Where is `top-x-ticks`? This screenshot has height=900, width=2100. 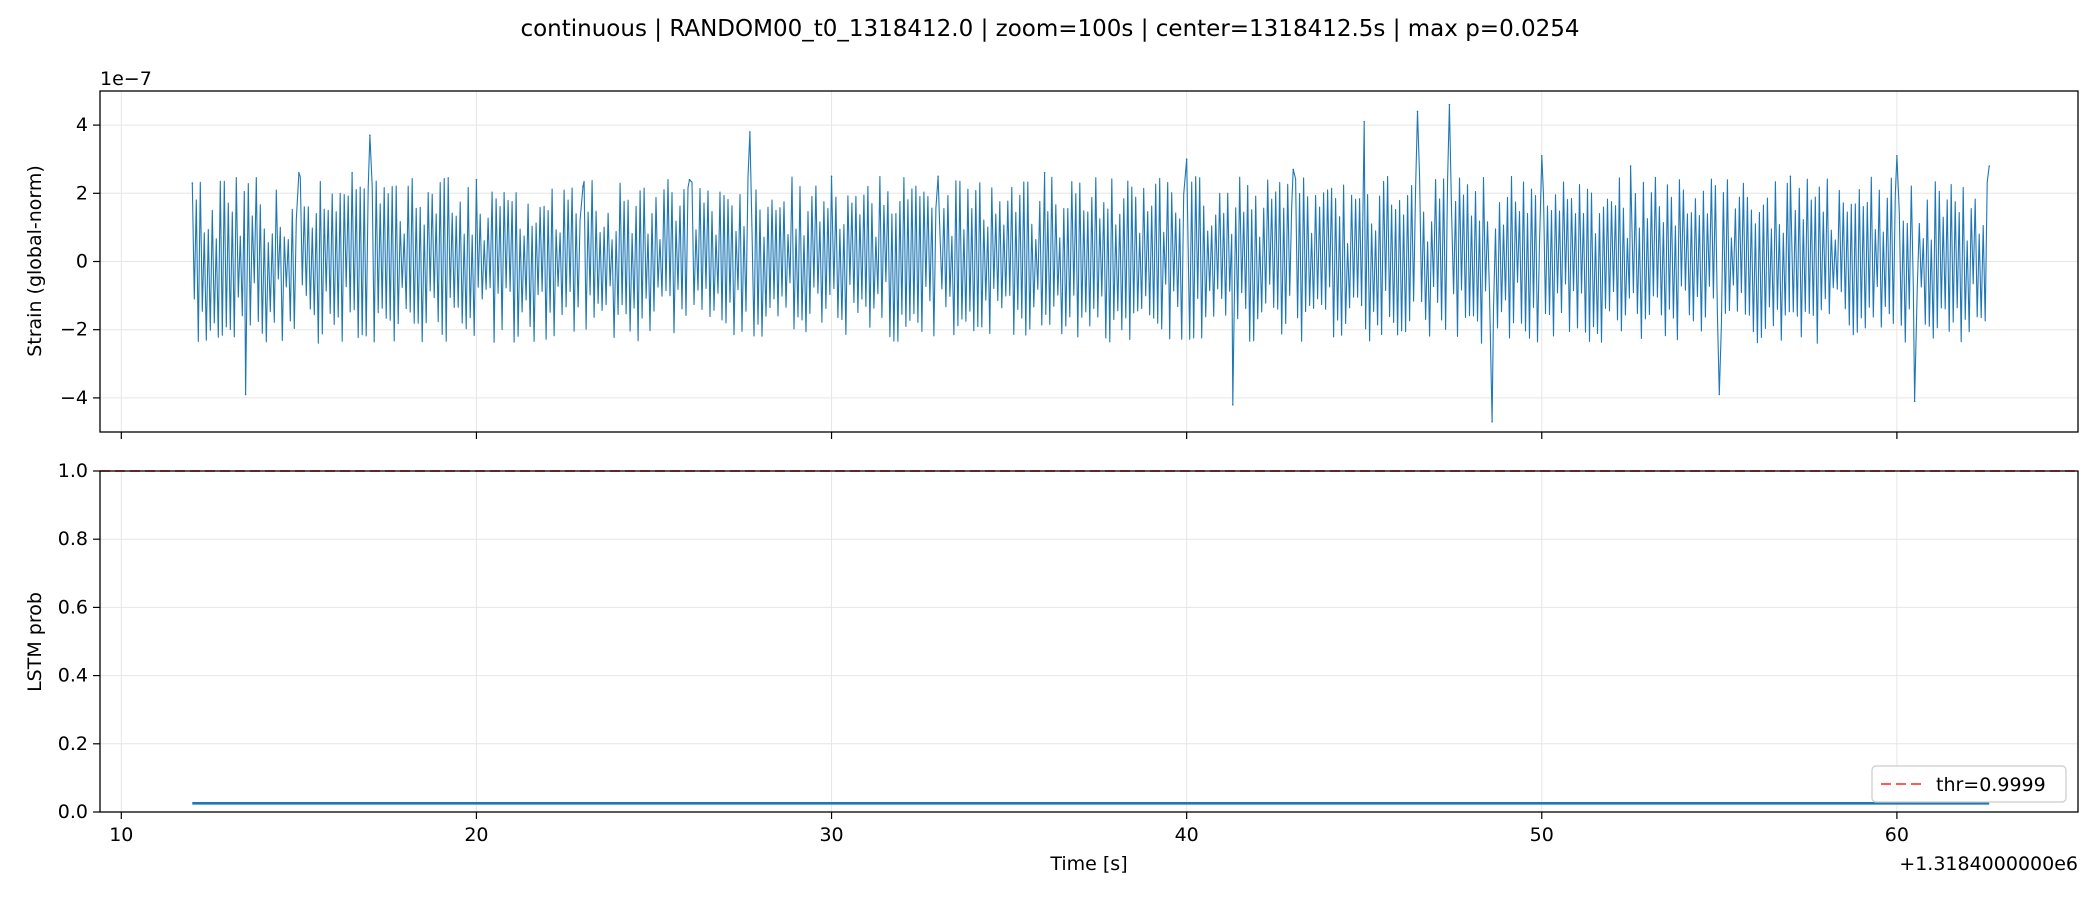 top-x-ticks is located at coordinates (1009, 435).